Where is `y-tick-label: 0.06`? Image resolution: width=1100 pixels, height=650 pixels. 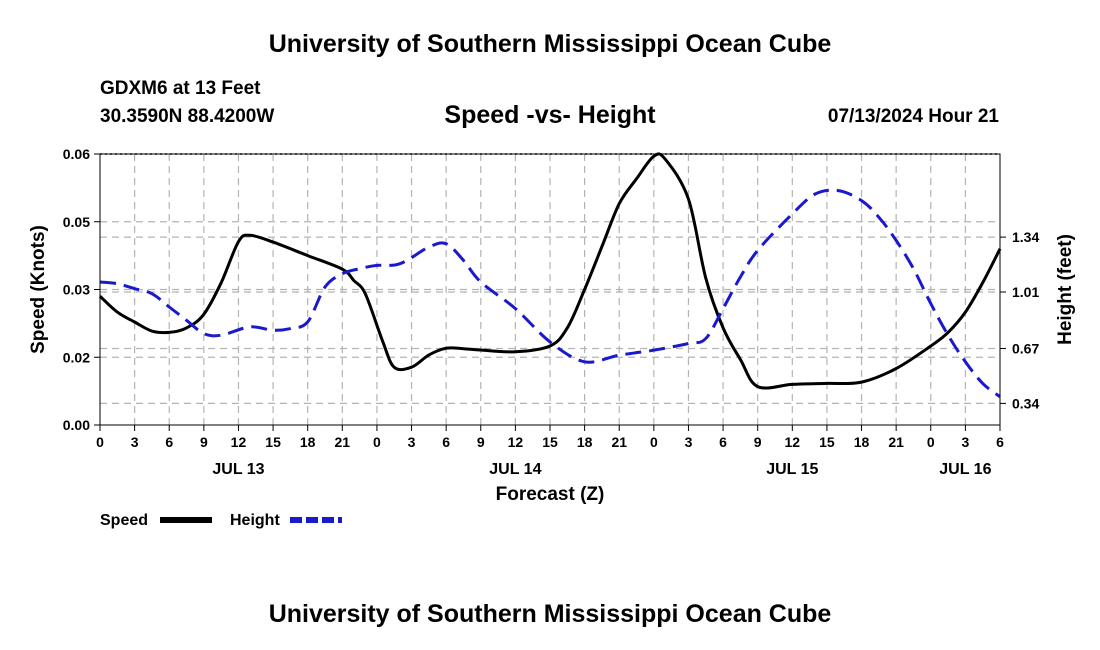
y-tick-label: 0.06 is located at coordinates (76, 154).